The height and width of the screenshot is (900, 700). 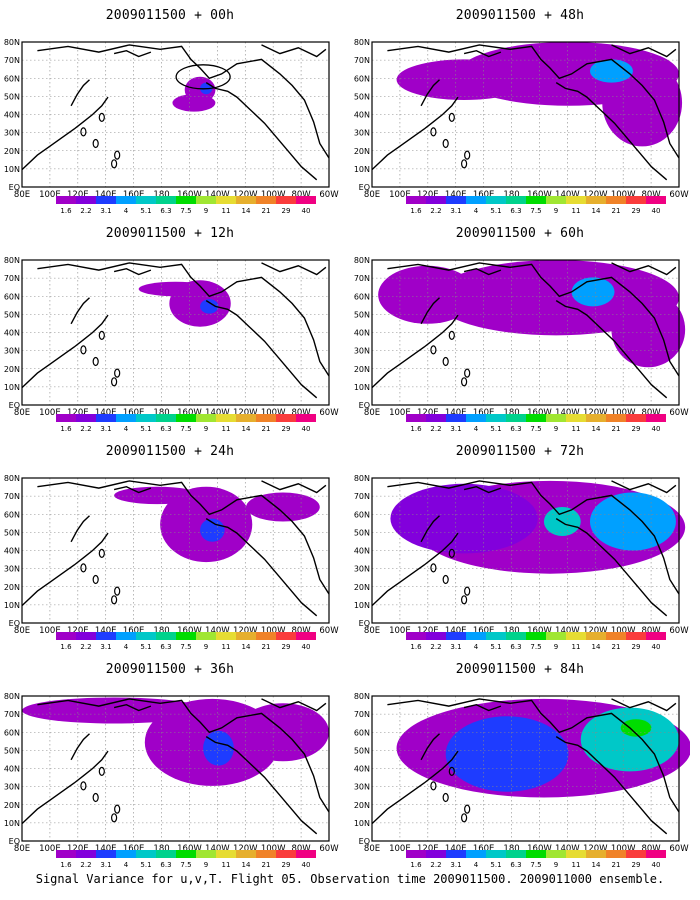 What do you see at coordinates (362, 96) in the screenshot?
I see `latitude-label: 50N` at bounding box center [362, 96].